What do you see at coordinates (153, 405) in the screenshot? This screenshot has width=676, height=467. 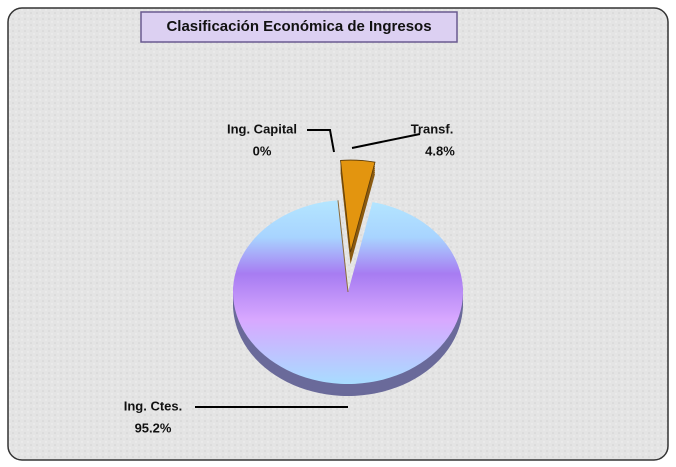 I see `slice-label: Ing. Ctes.` at bounding box center [153, 405].